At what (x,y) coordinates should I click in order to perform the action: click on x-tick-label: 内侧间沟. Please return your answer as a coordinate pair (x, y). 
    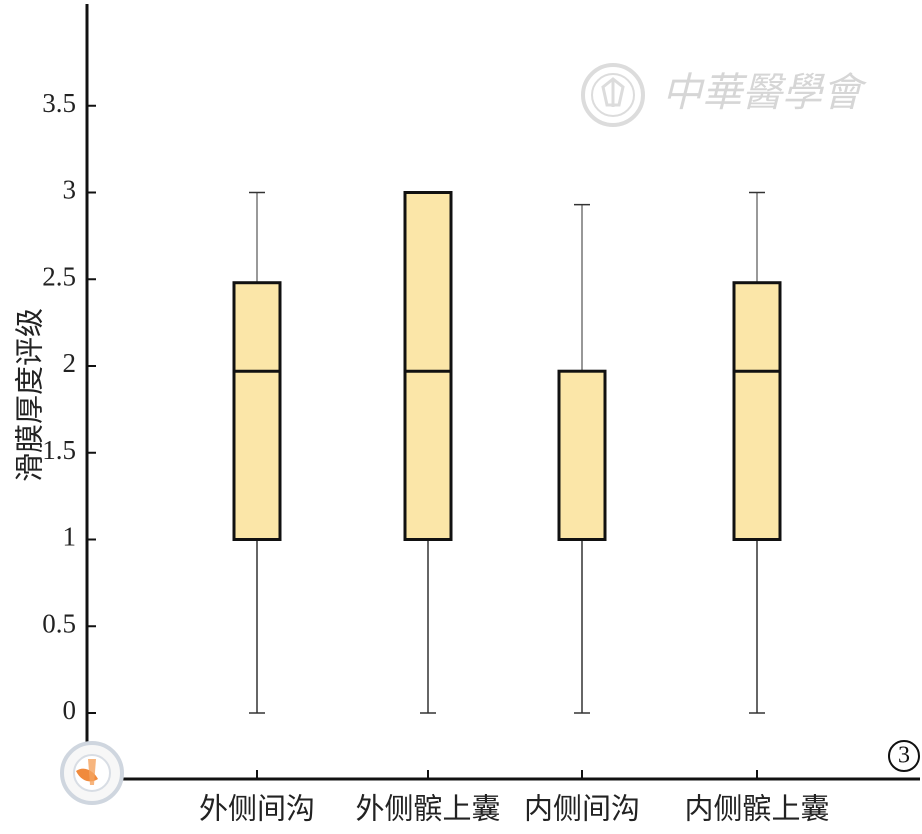
    Looking at the image, I should click on (582, 809).